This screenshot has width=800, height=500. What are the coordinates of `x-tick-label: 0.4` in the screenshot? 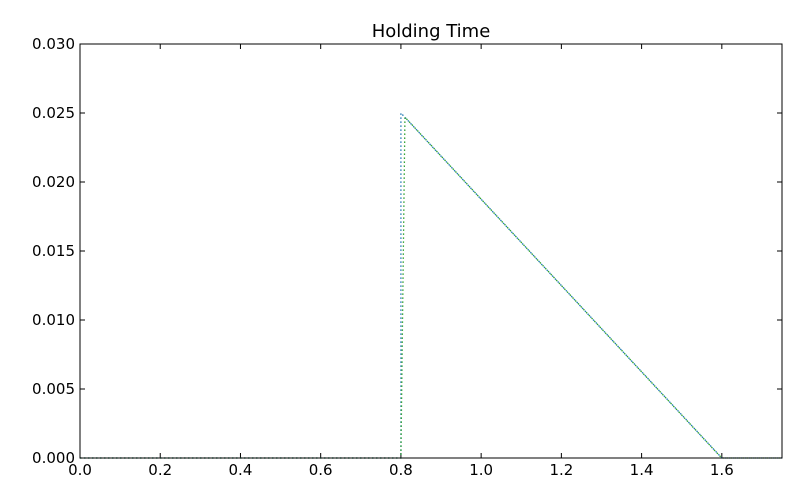 It's located at (241, 470).